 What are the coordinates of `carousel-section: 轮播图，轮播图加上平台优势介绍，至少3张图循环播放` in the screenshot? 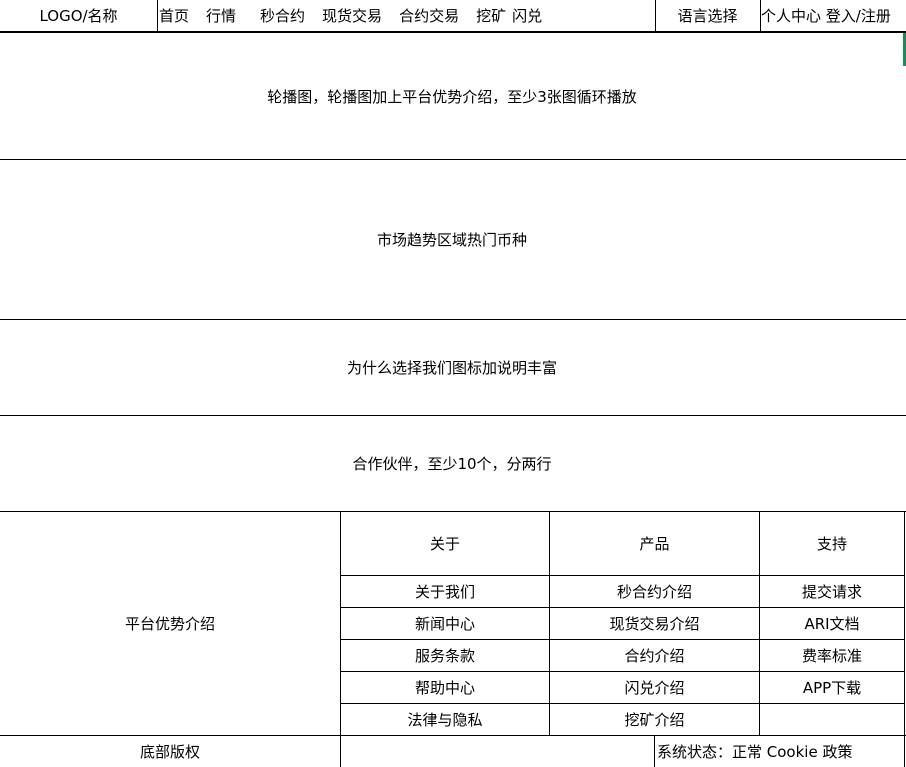 It's located at (452, 96).